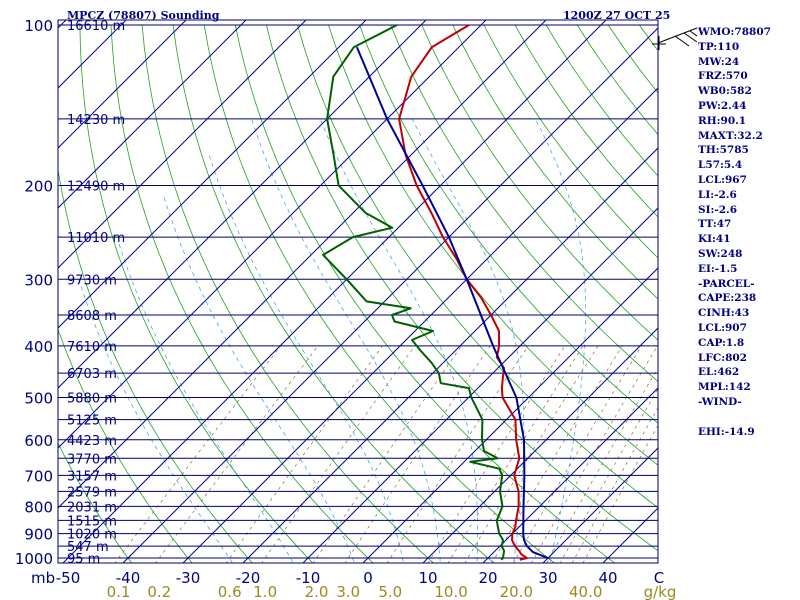  I want to click on index-item: TP:110, so click(719, 46).